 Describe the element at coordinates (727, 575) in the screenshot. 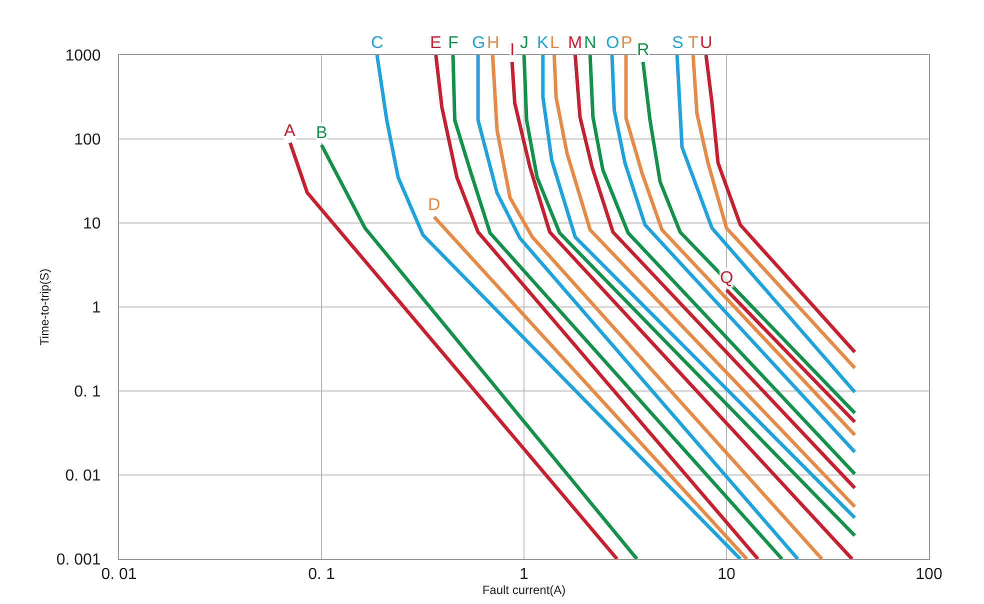

I see `x-tick-label: 10` at that location.